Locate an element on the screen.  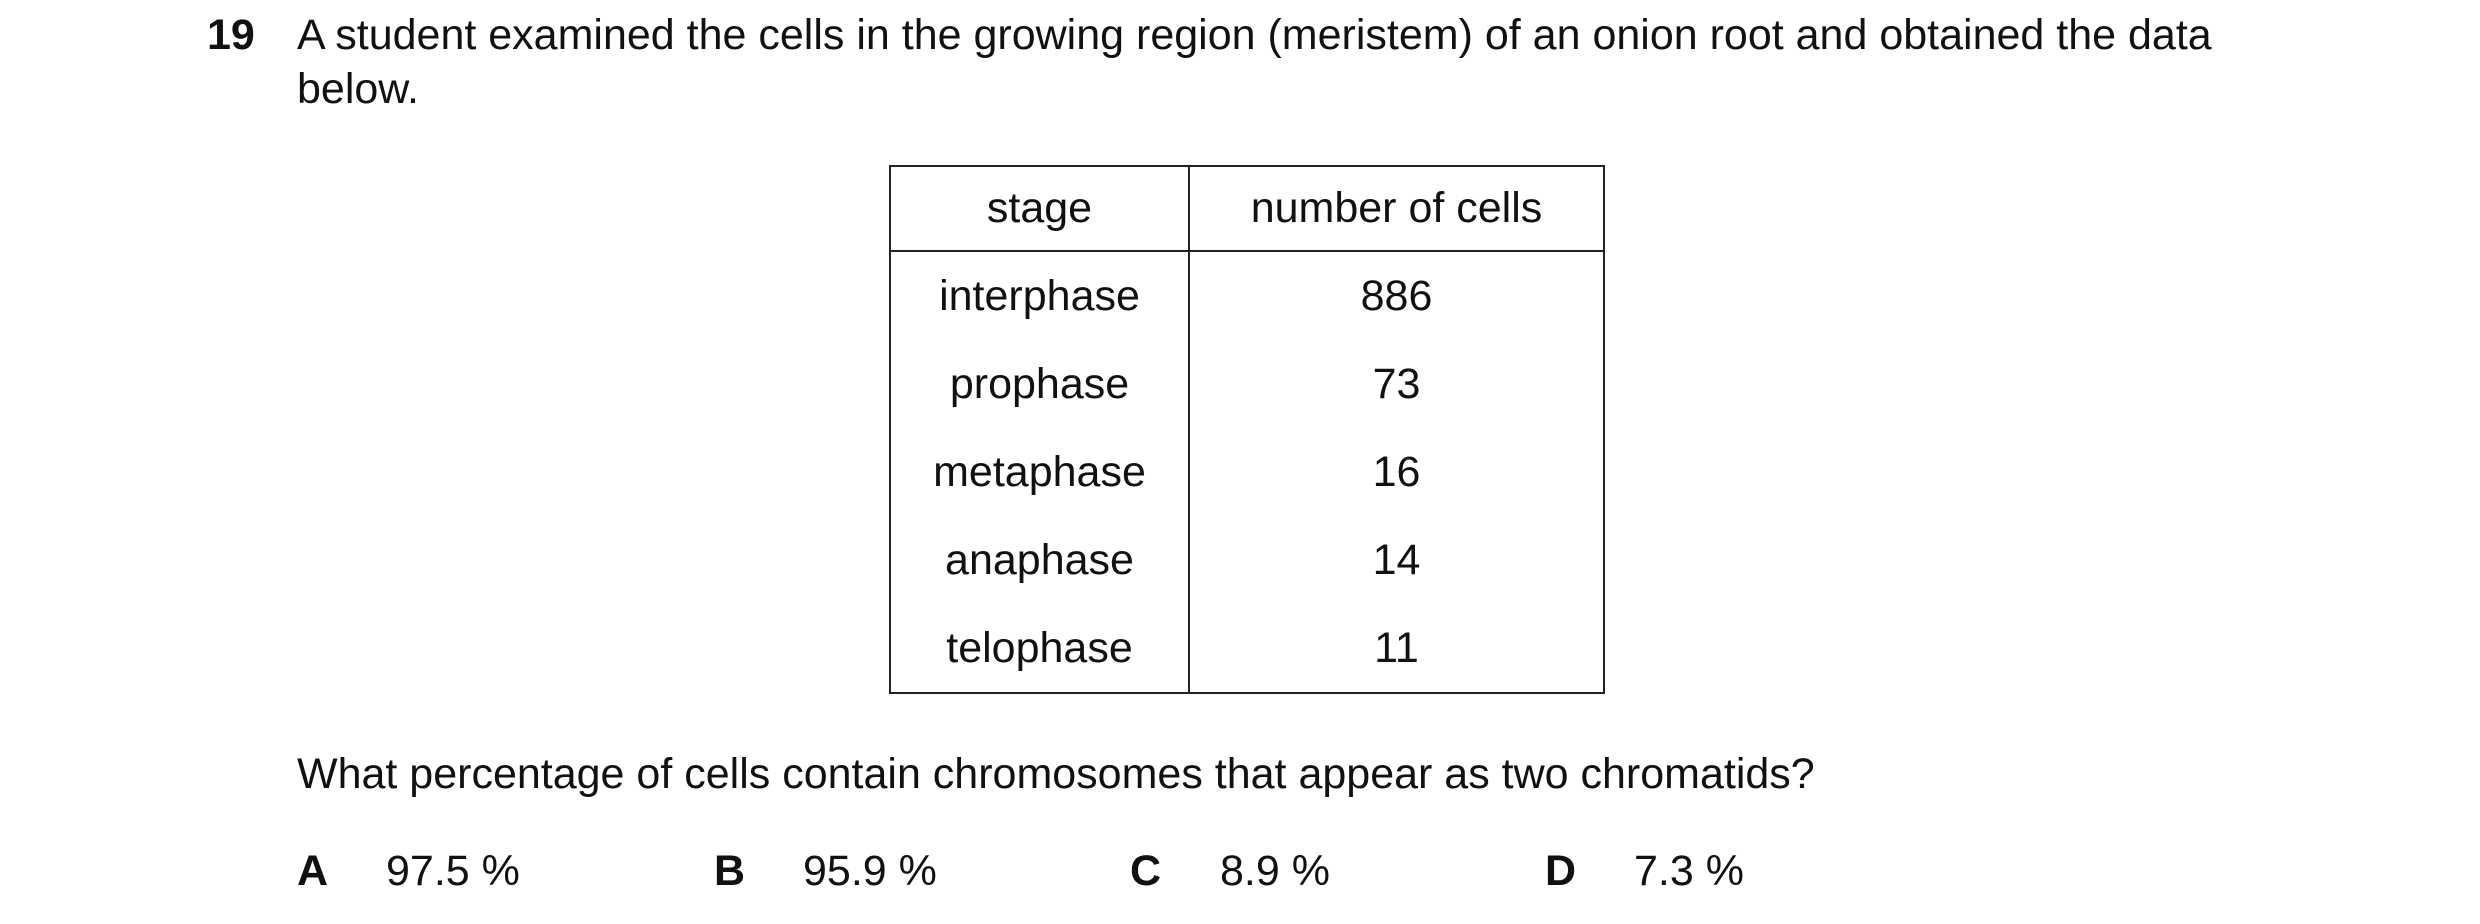
option-text: 97.5 % is located at coordinates (453, 871).